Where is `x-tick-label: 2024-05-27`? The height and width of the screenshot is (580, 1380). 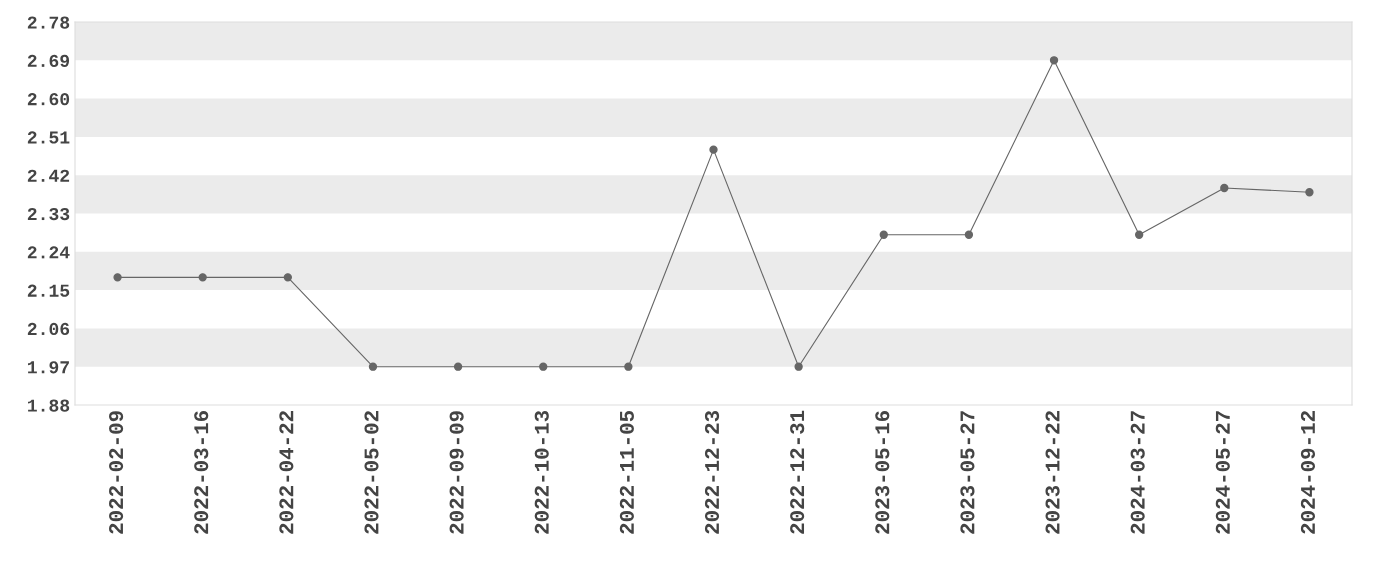 x-tick-label: 2024-05-27 is located at coordinates (1222, 472).